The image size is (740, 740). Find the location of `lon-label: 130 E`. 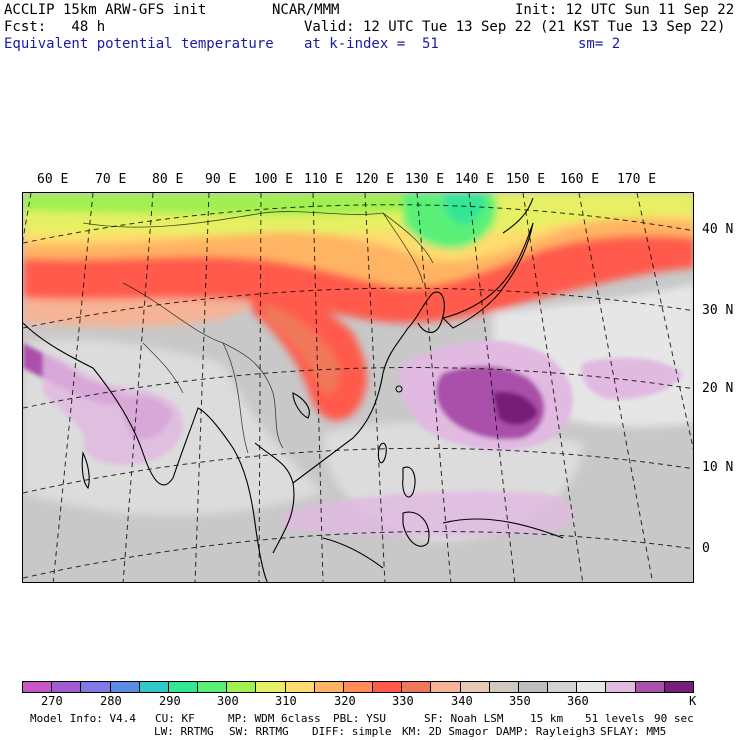

lon-label: 130 E is located at coordinates (425, 179).